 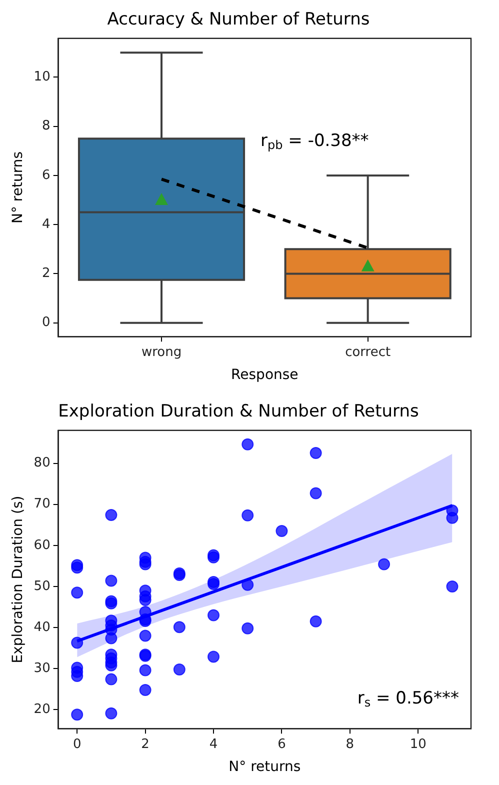 I want to click on x-tick-label: correct, so click(x=368, y=352).